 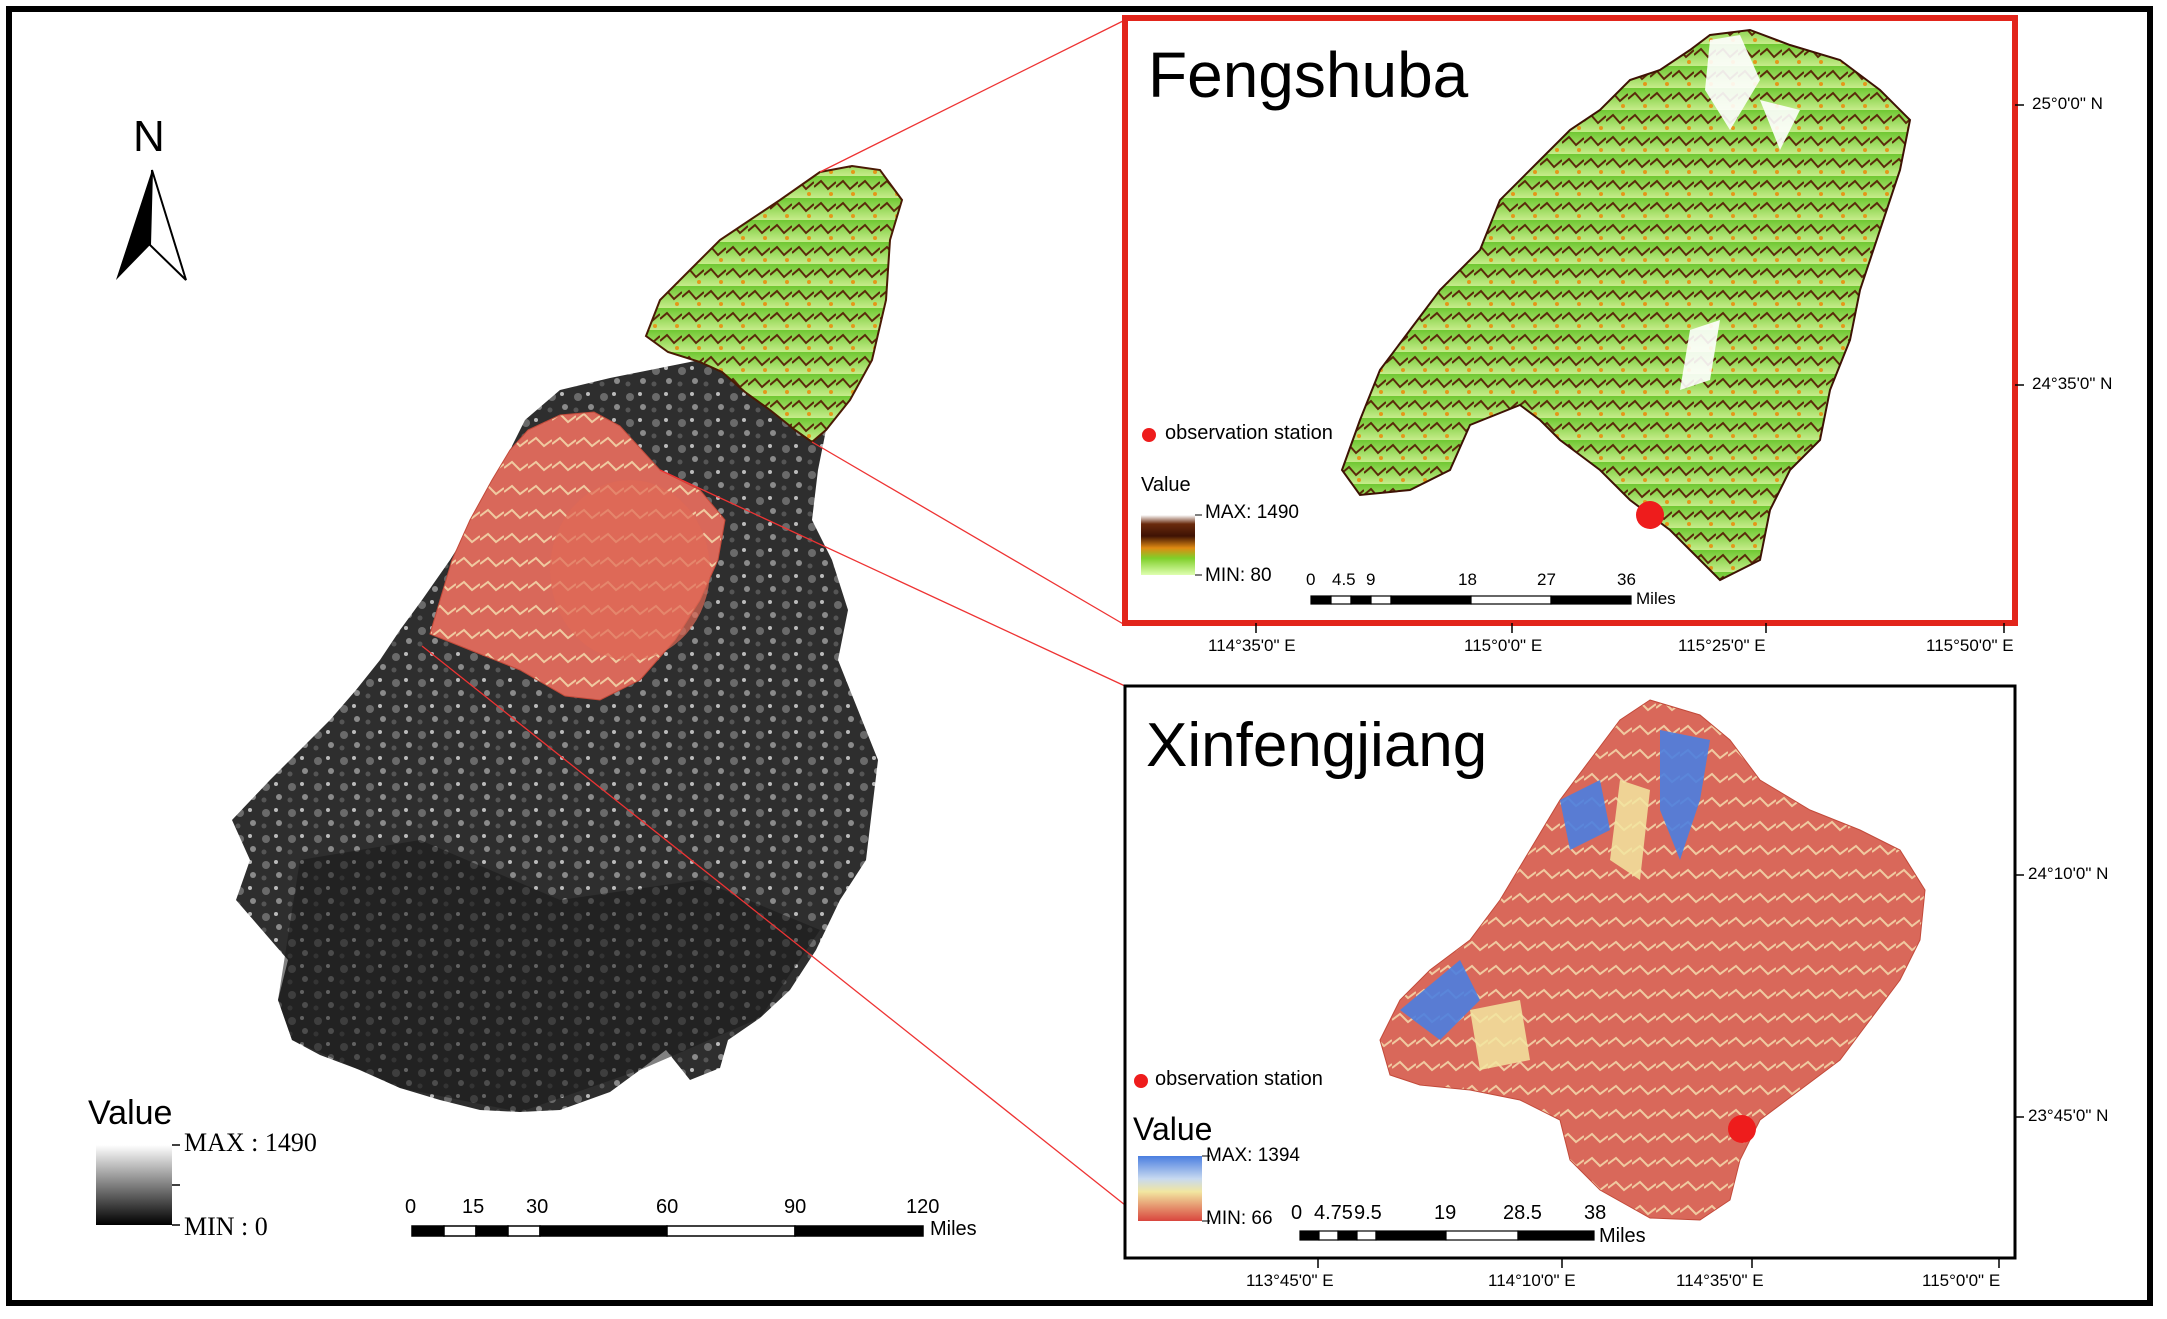 I want to click on xinfengjiang-basin, so click(x=1652, y=960).